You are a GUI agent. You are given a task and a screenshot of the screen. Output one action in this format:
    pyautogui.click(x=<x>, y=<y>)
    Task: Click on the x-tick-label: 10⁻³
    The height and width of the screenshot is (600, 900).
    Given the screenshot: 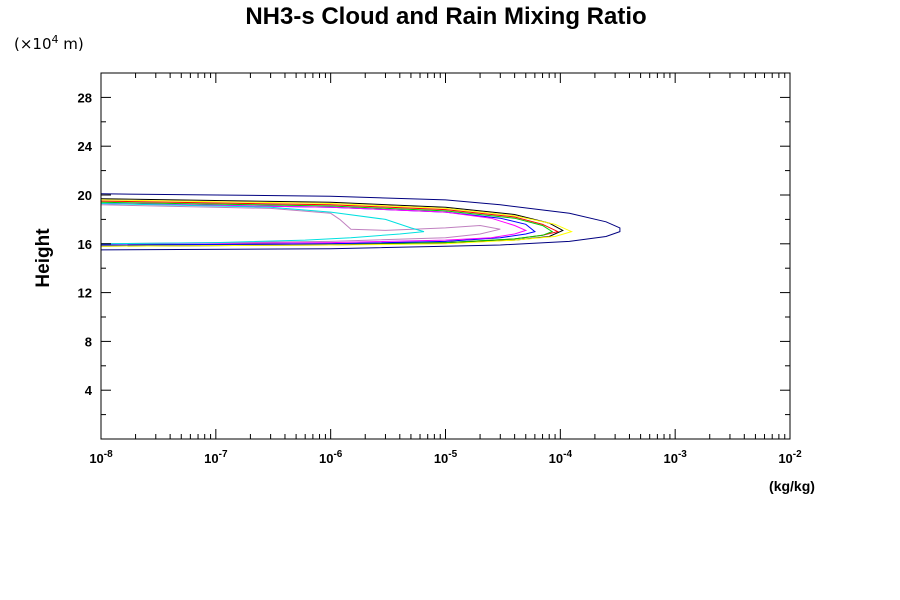 What is the action you would take?
    pyautogui.click(x=675, y=457)
    